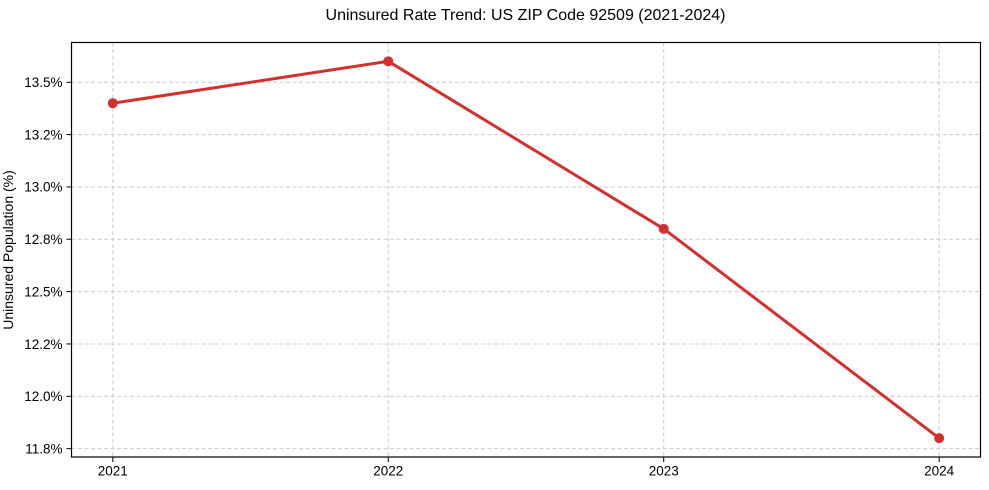 This screenshot has width=989, height=490. Describe the element at coordinates (388, 471) in the screenshot. I see `x-tick-label: 2022` at that location.